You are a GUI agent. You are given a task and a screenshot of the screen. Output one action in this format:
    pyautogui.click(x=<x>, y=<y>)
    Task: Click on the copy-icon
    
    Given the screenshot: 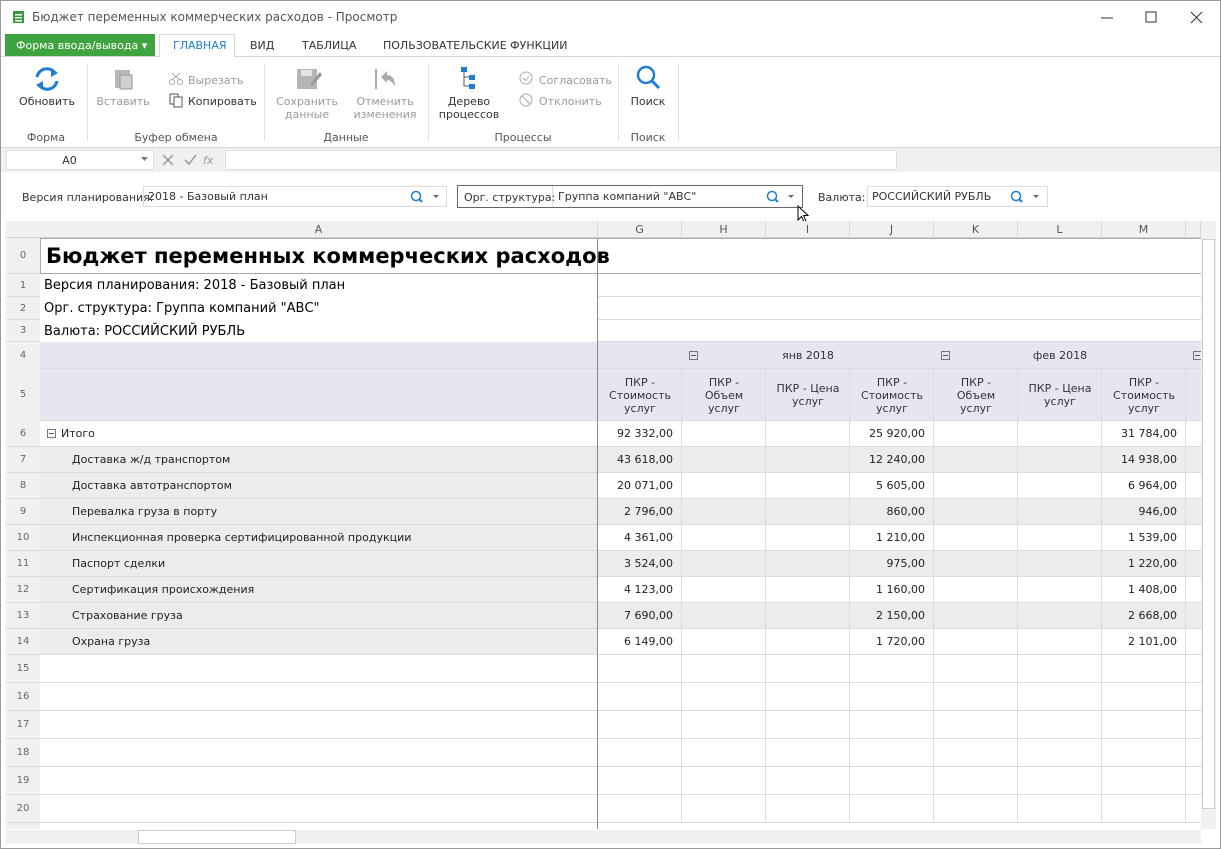 What is the action you would take?
    pyautogui.click(x=176, y=100)
    